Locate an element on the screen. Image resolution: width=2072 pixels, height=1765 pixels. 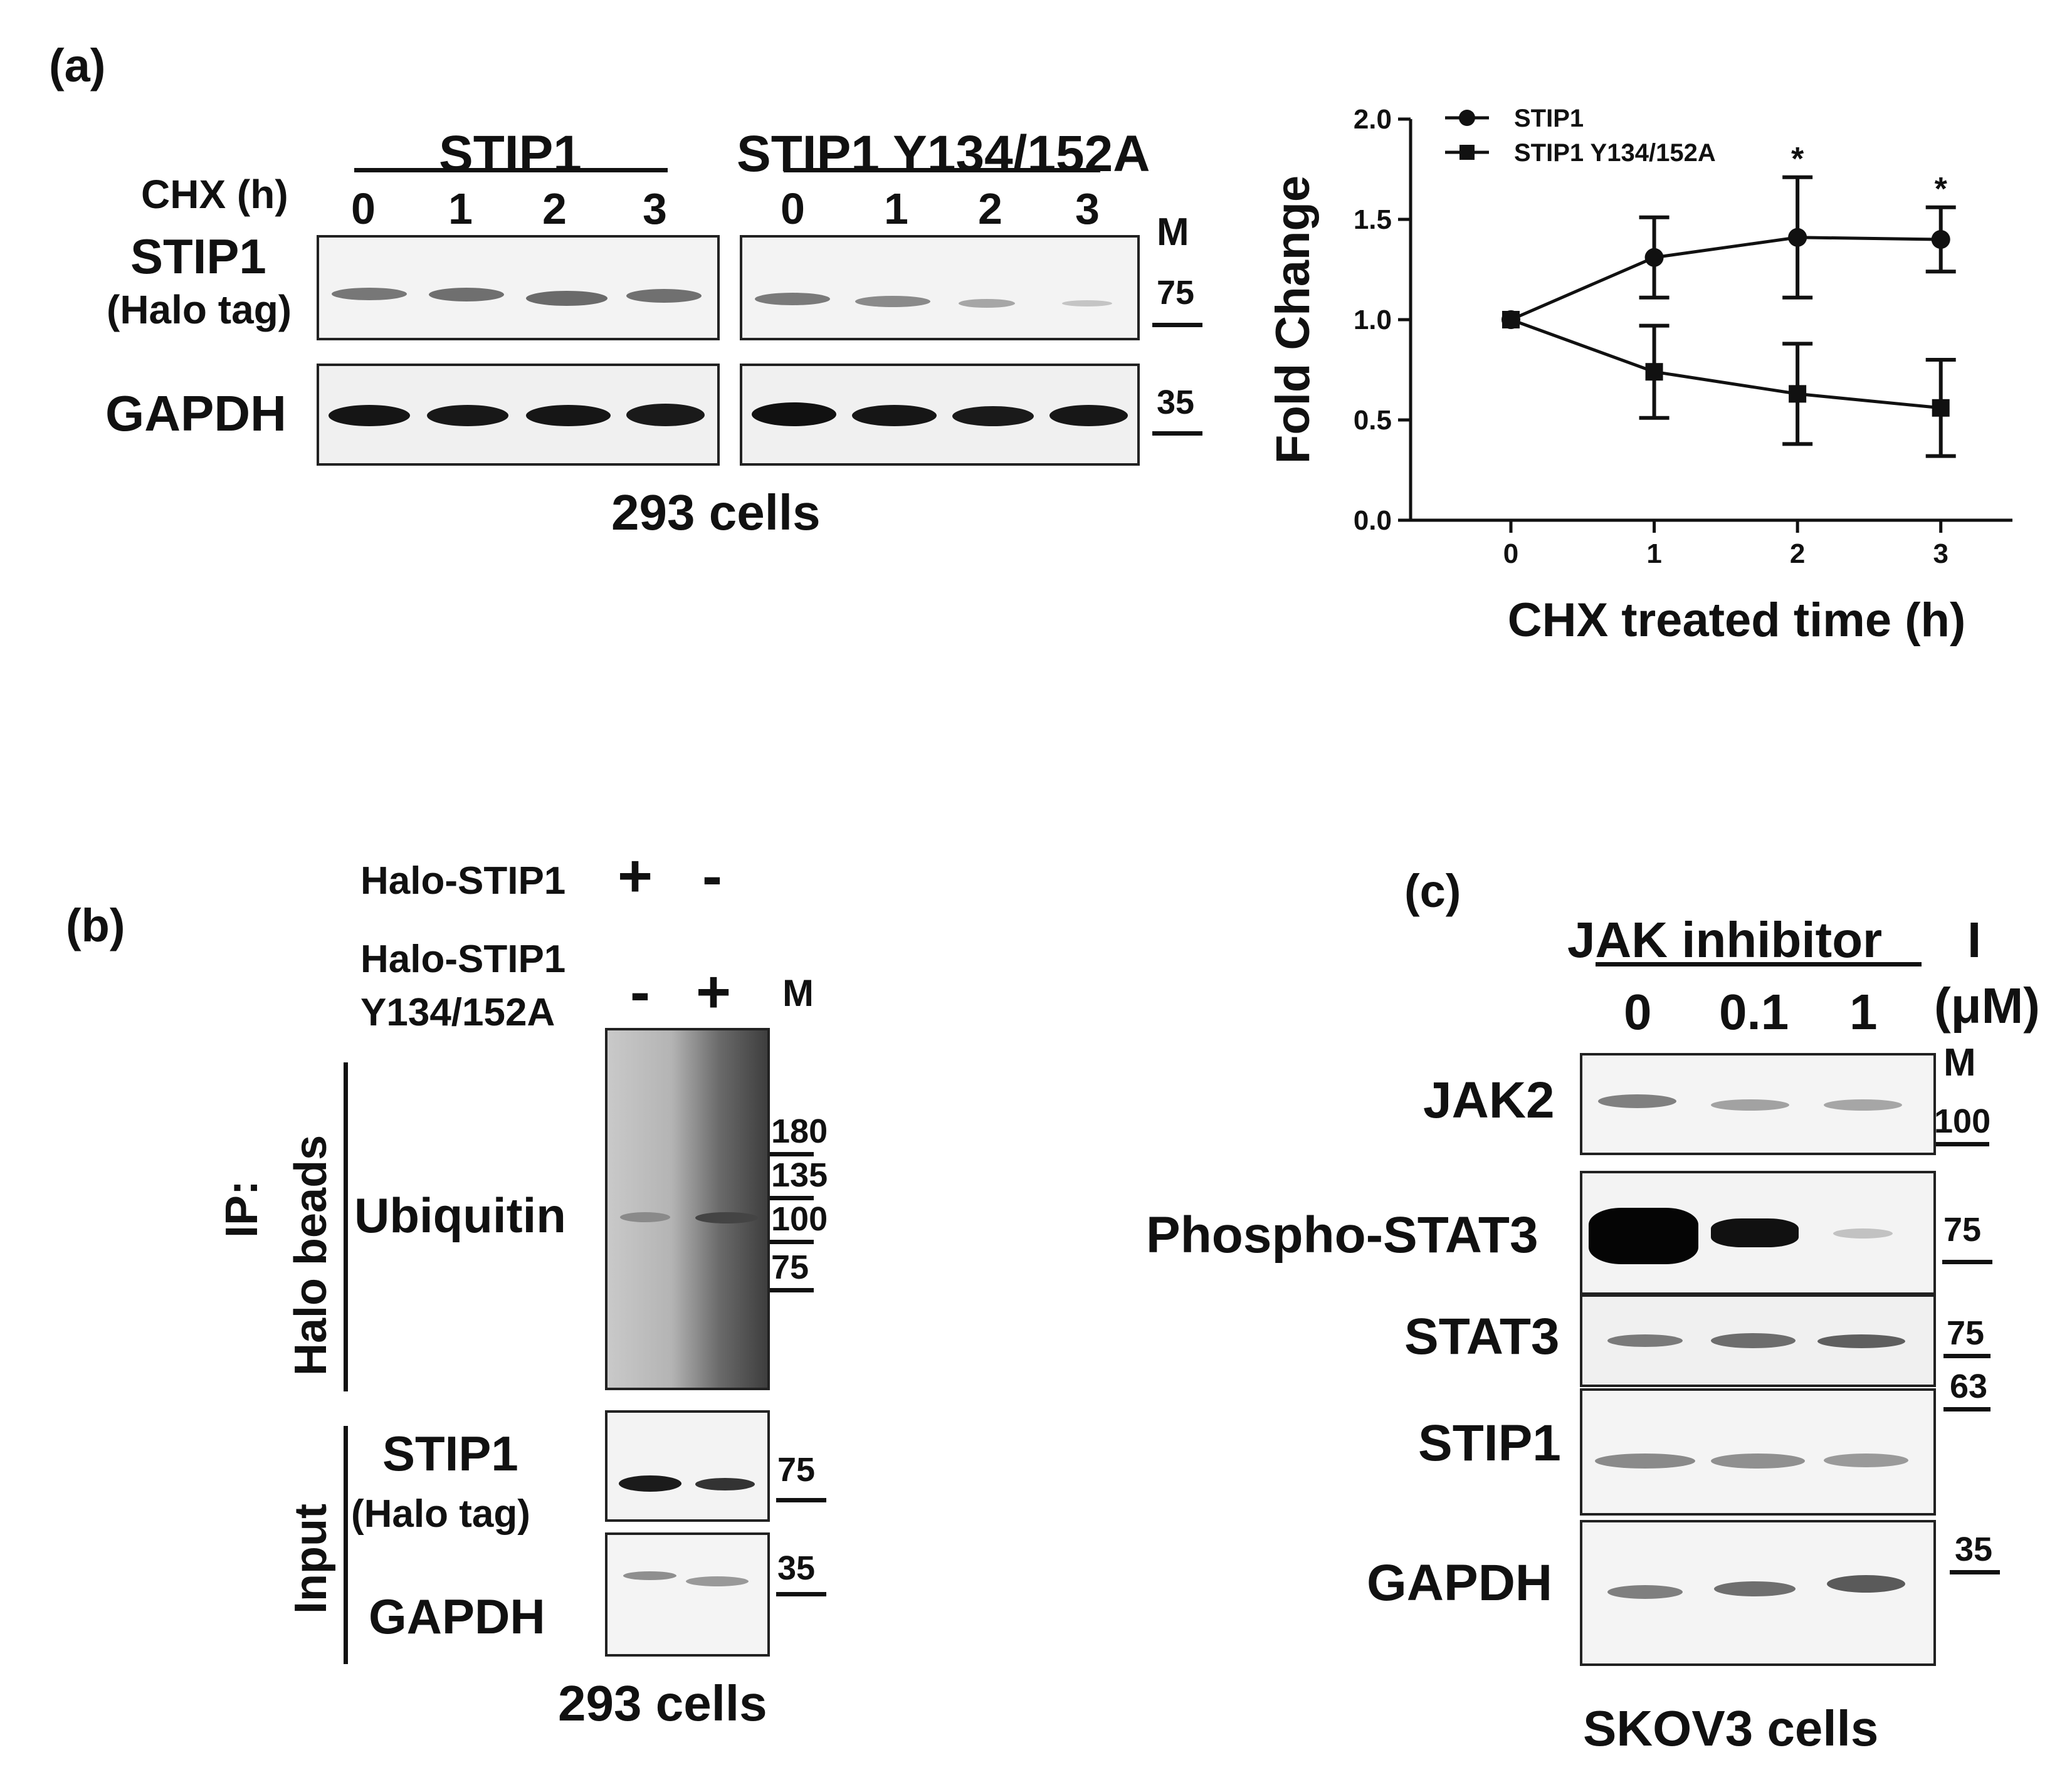
x-axis-label: CHX treated time (h) is located at coordinates (1737, 620).